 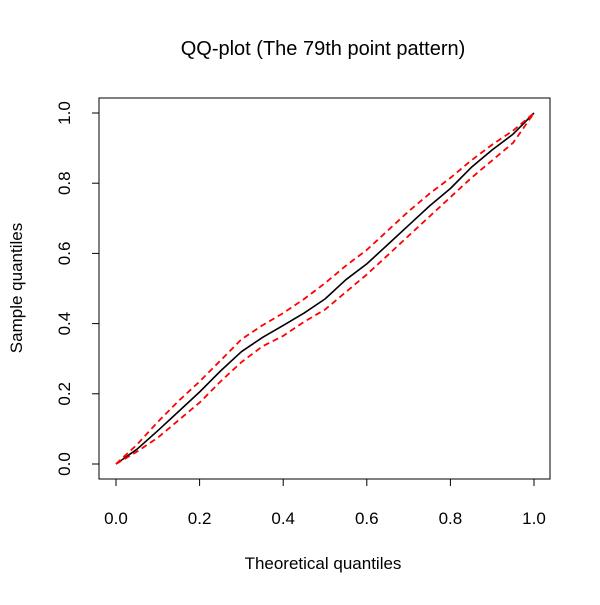 What do you see at coordinates (64, 324) in the screenshot?
I see `y-tick-label: 0.4` at bounding box center [64, 324].